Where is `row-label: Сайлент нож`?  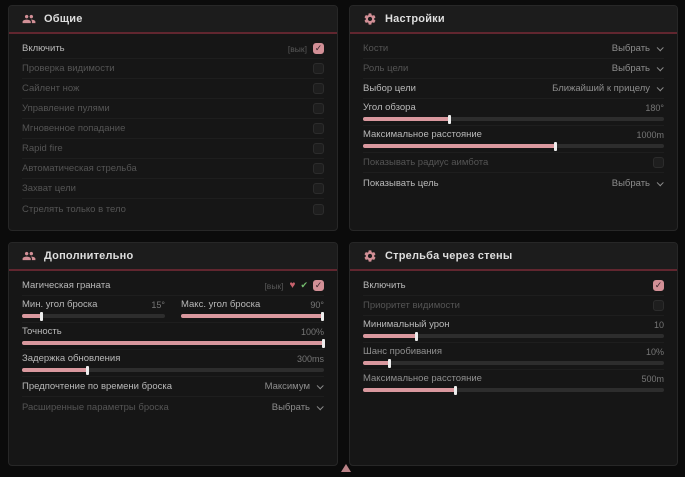 row-label: Сайлент нож is located at coordinates (51, 88).